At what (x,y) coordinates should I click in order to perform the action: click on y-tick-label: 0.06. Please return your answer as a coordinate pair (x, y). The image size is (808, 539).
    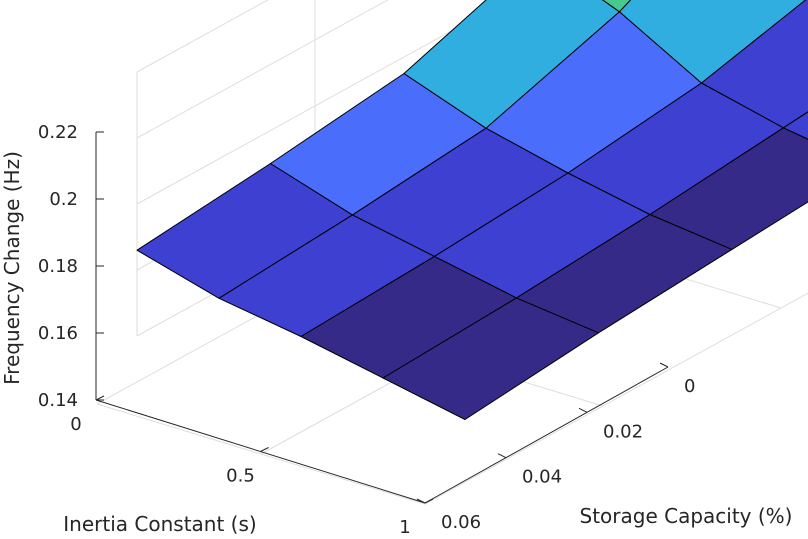
    Looking at the image, I should click on (461, 522).